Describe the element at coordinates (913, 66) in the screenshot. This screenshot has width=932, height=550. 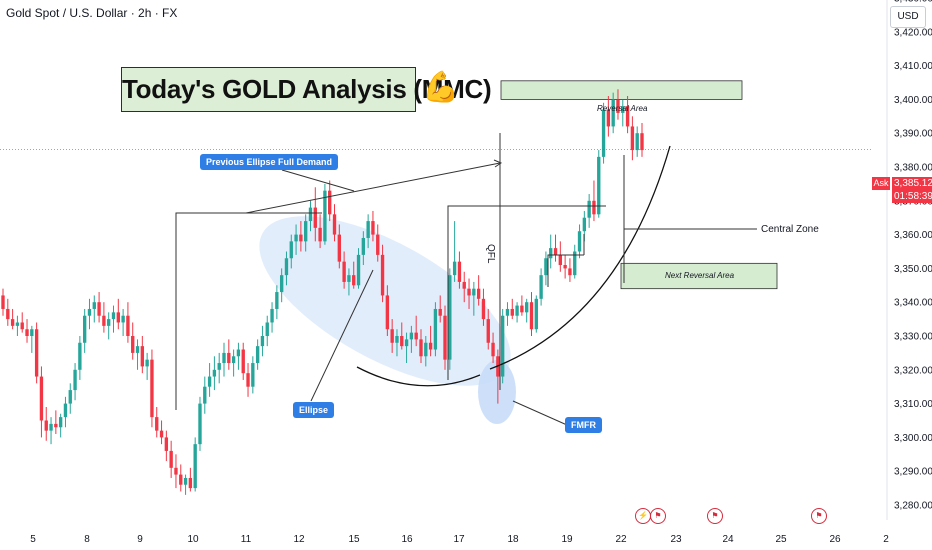
I see `y-tick-label: 3,410.00` at that location.